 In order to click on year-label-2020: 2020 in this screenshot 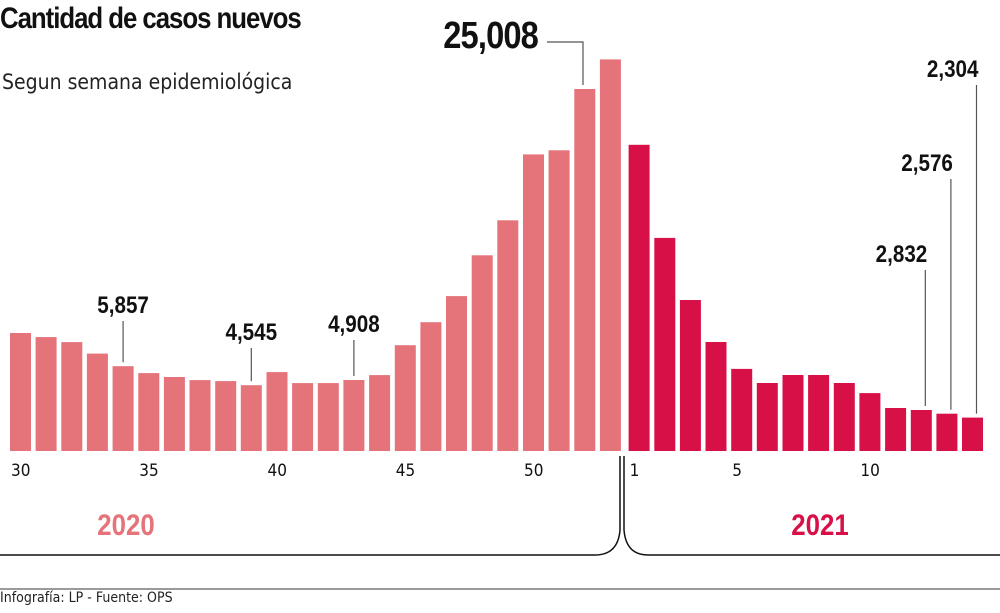, I will do `click(125, 524)`.